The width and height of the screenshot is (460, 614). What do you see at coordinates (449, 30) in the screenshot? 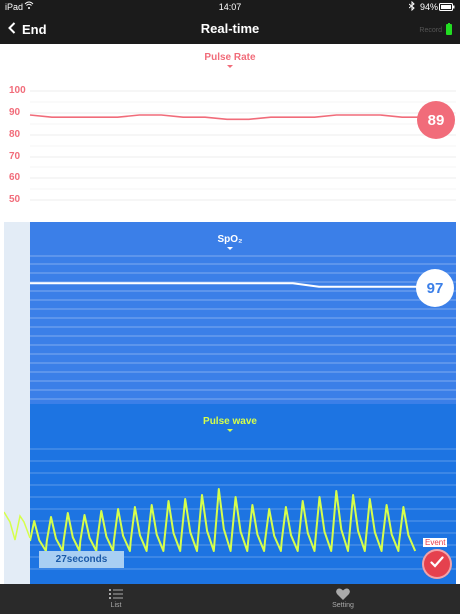
I see `battery-level-icon` at bounding box center [449, 30].